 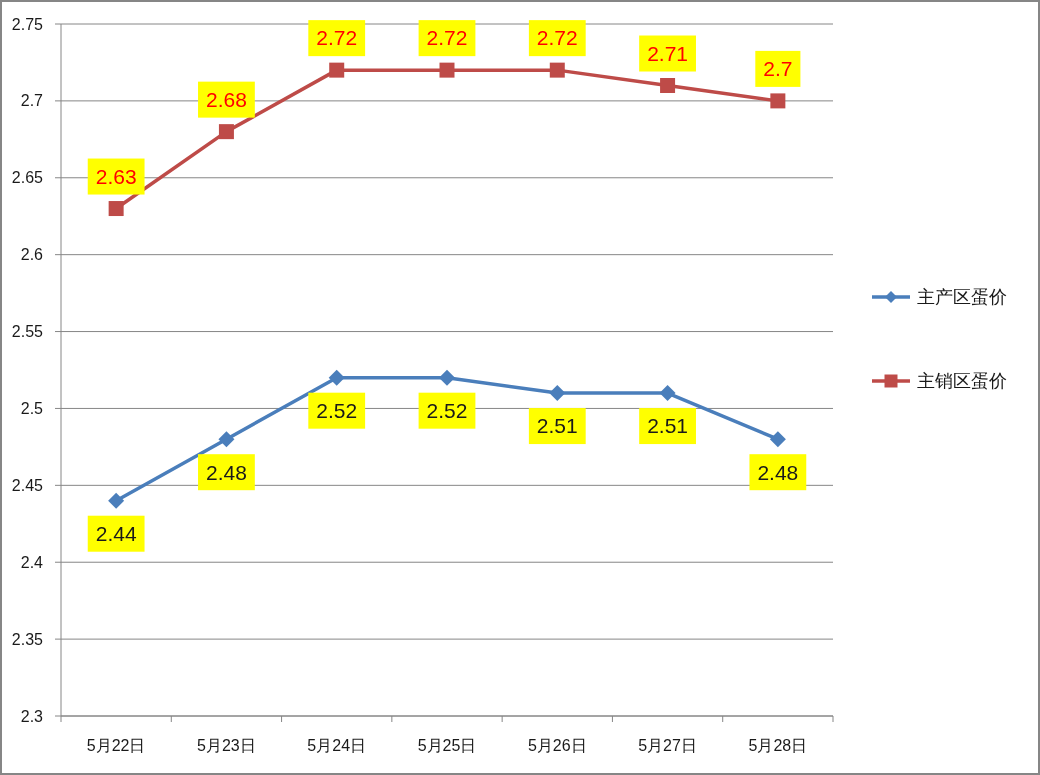 I want to click on data-label: 2.71, so click(x=668, y=53).